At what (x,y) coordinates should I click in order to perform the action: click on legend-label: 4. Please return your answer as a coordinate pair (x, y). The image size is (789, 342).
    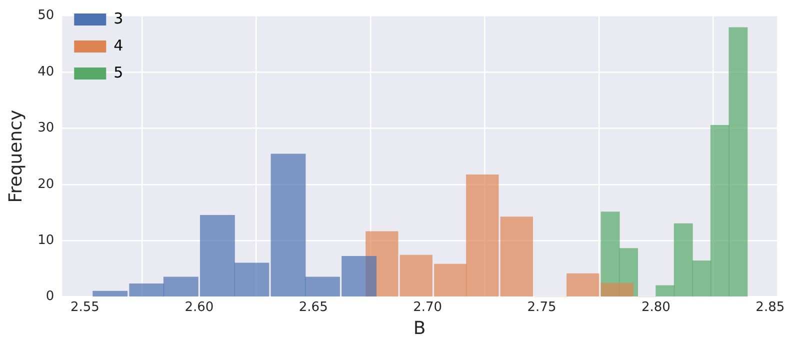
    Looking at the image, I should click on (119, 45).